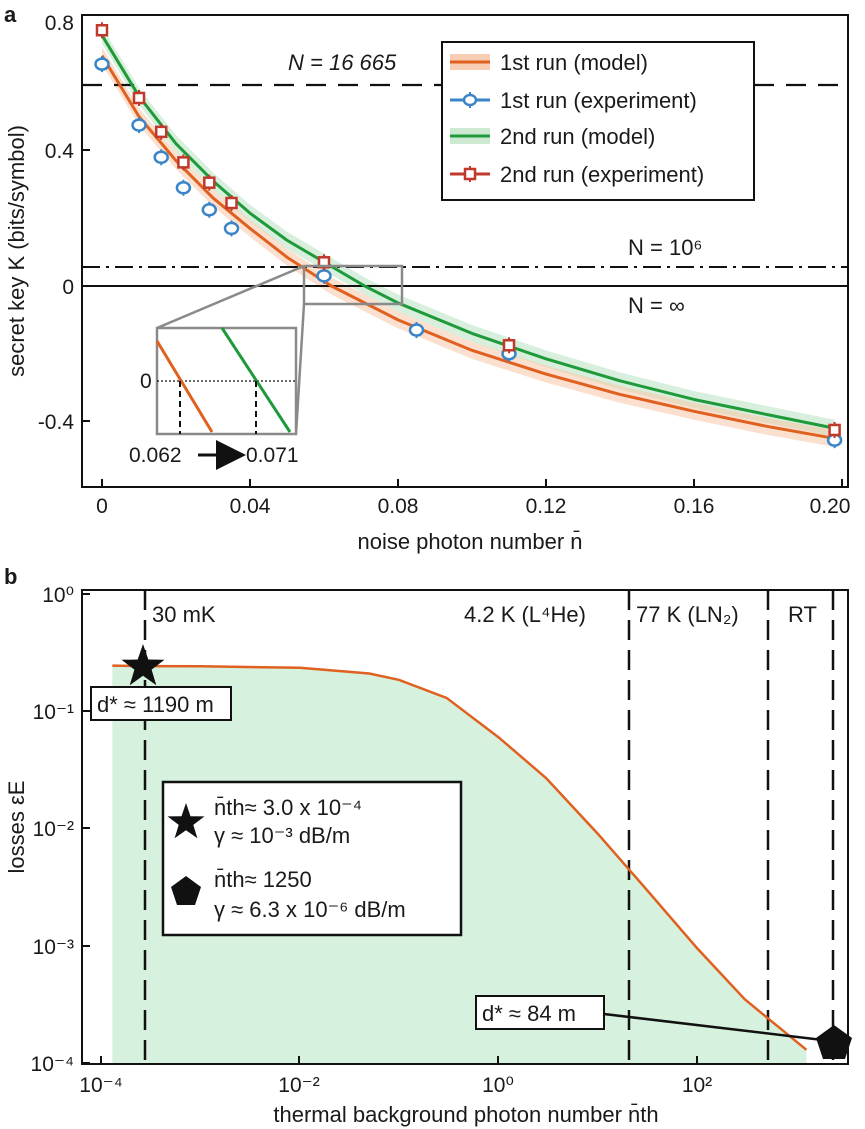 The height and width of the screenshot is (1129, 865). I want to click on x-tick-label: 10⁰, so click(498, 1085).